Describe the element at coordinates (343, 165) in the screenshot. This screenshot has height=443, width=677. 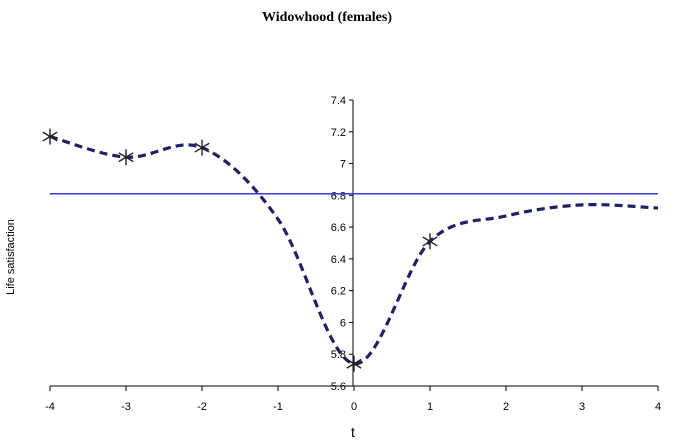
I see `y-tick-label: 7` at that location.